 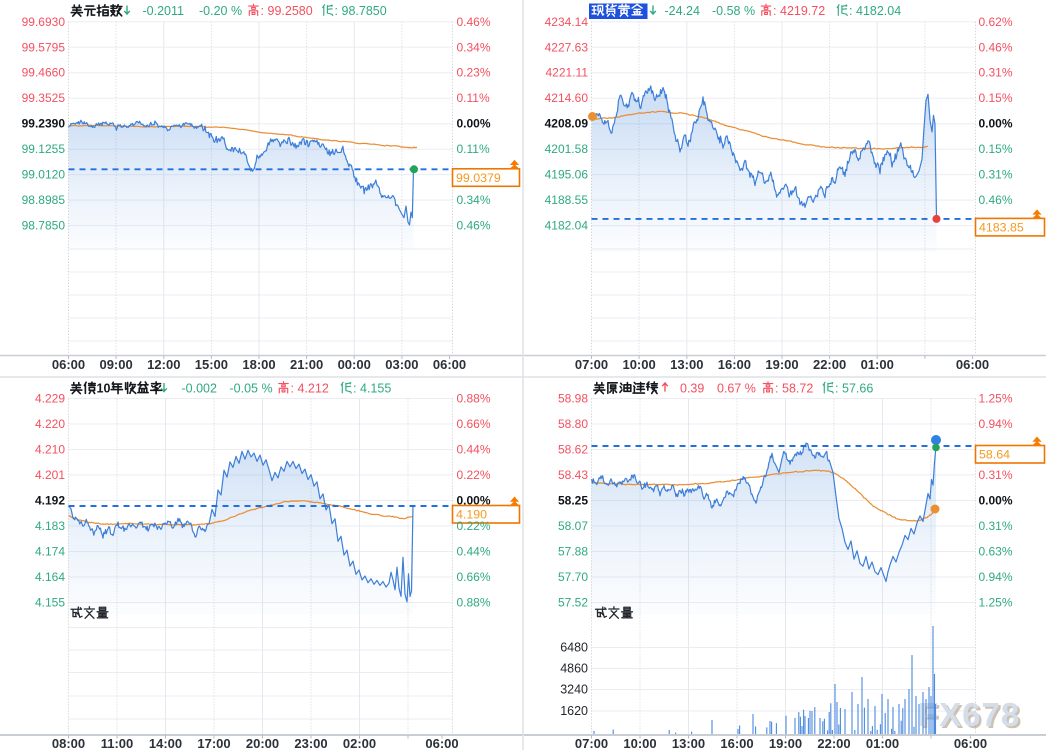 I want to click on svg-text: 99.5795, so click(x=44, y=47).